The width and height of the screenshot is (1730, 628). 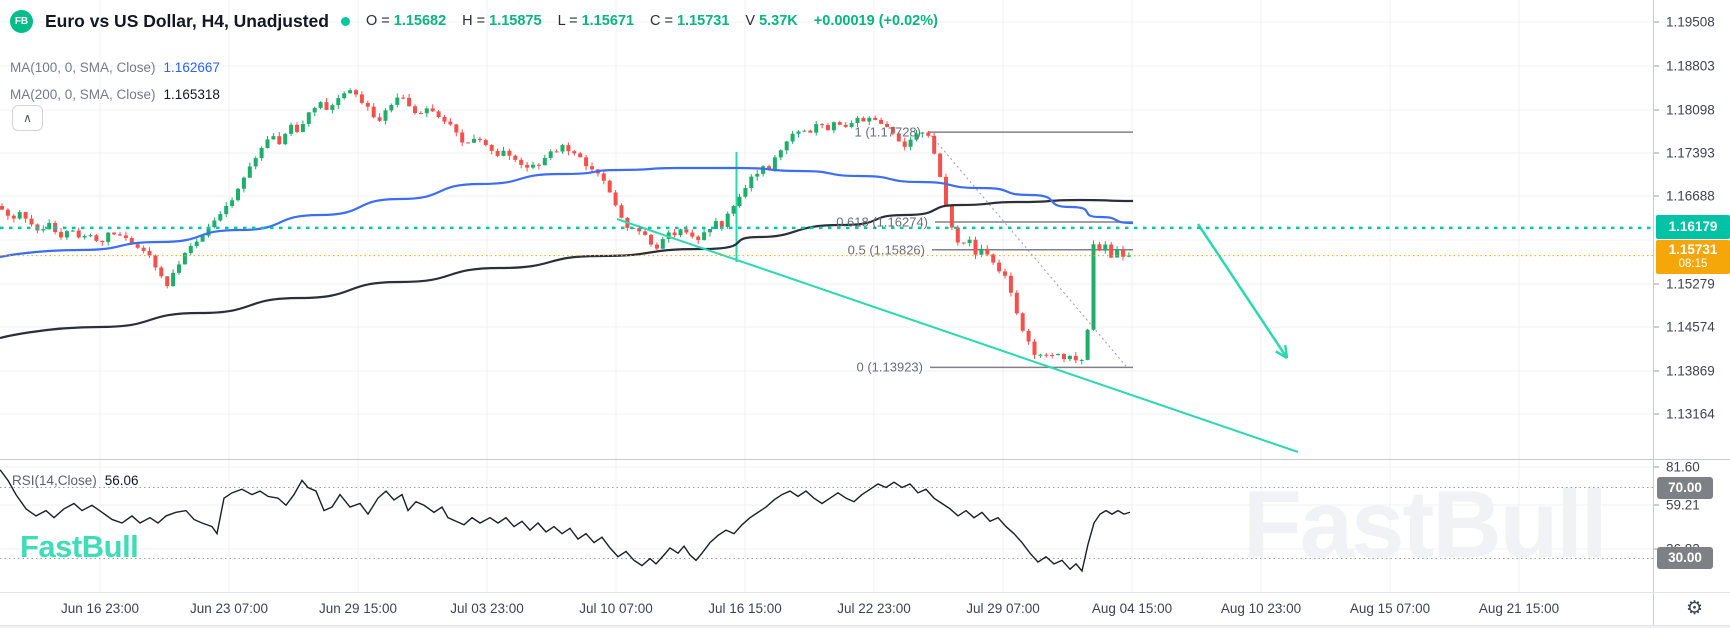 What do you see at coordinates (865, 592) in the screenshot?
I see `time-axis-border` at bounding box center [865, 592].